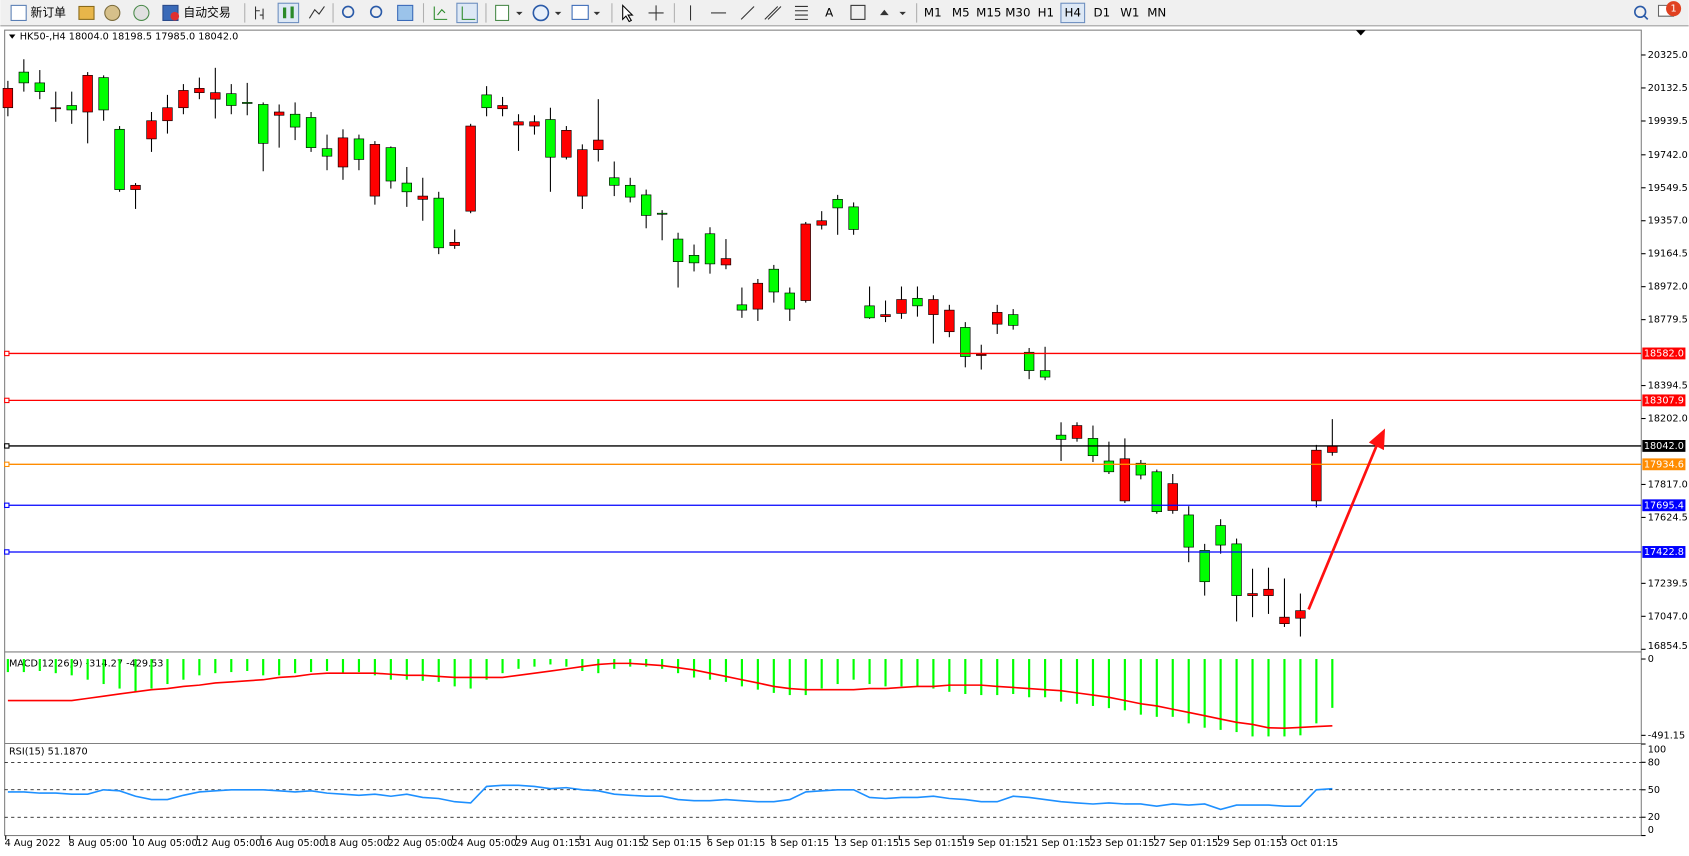  What do you see at coordinates (502, 12) in the screenshot?
I see `indicators-menu` at bounding box center [502, 12].